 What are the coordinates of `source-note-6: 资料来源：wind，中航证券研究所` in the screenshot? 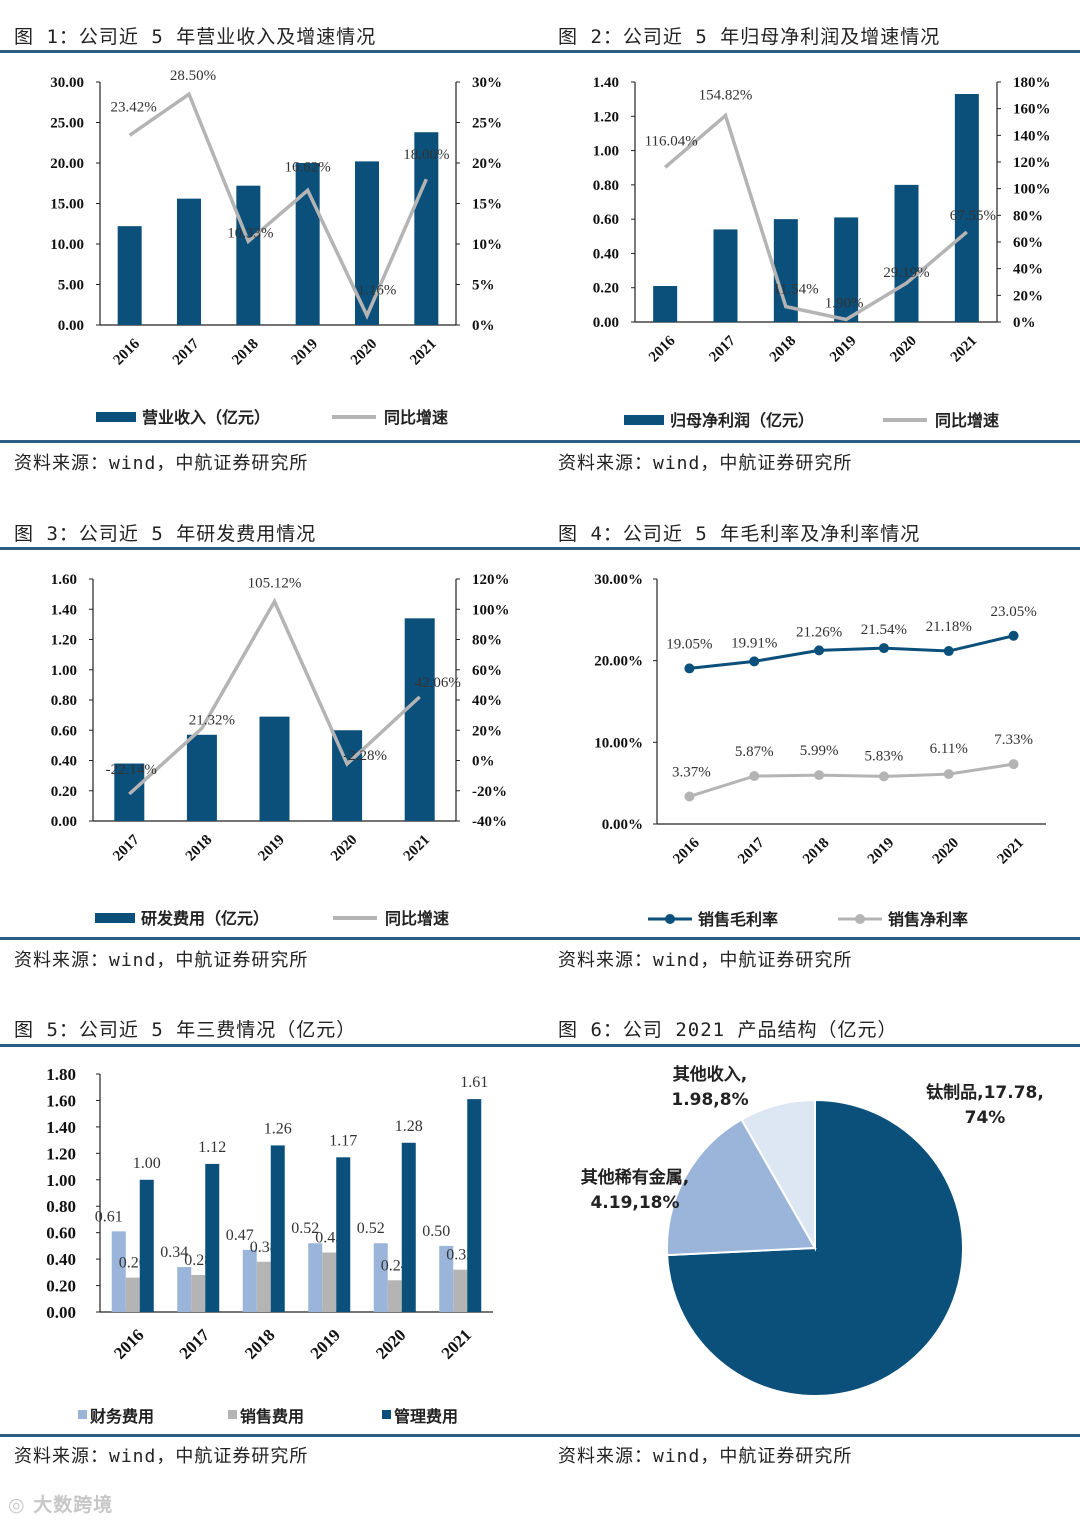 It's located at (705, 1456).